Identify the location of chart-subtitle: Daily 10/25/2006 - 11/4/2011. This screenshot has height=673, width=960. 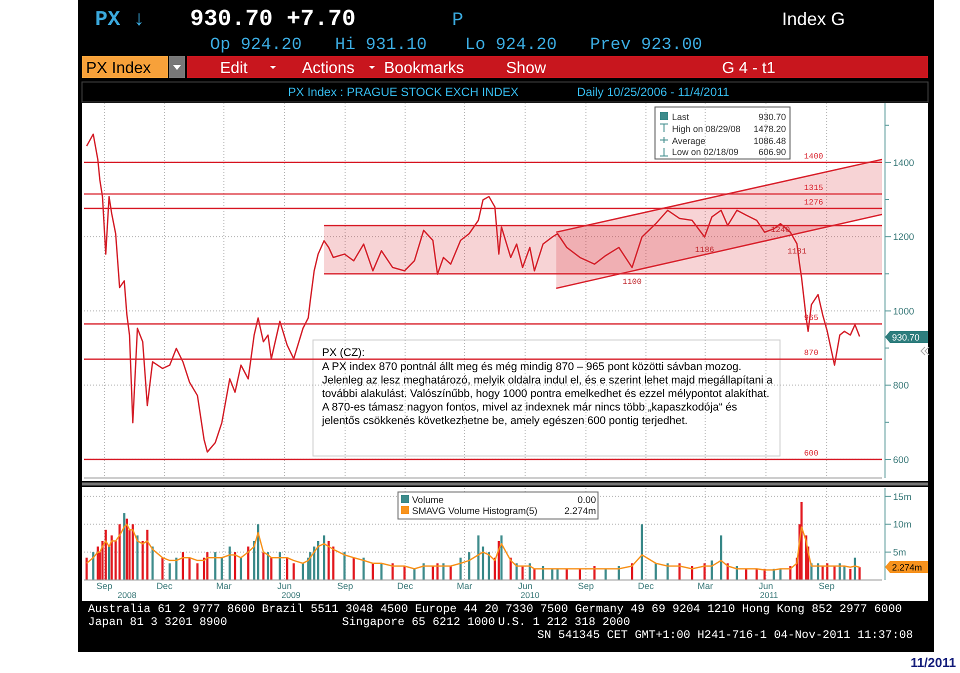
(653, 92).